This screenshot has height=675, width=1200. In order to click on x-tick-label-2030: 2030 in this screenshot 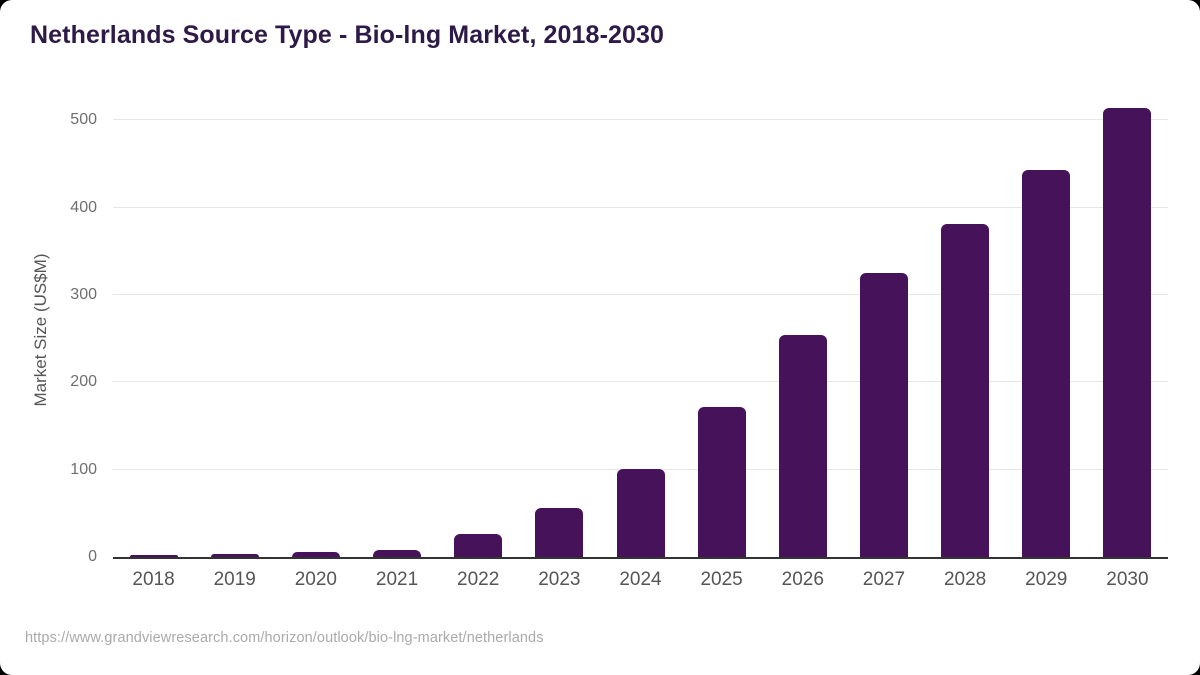, I will do `click(1127, 579)`.